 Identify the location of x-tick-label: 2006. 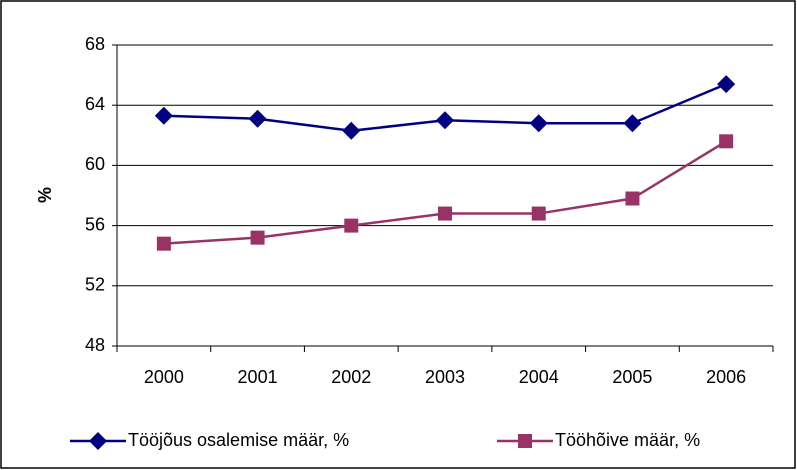
(726, 377).